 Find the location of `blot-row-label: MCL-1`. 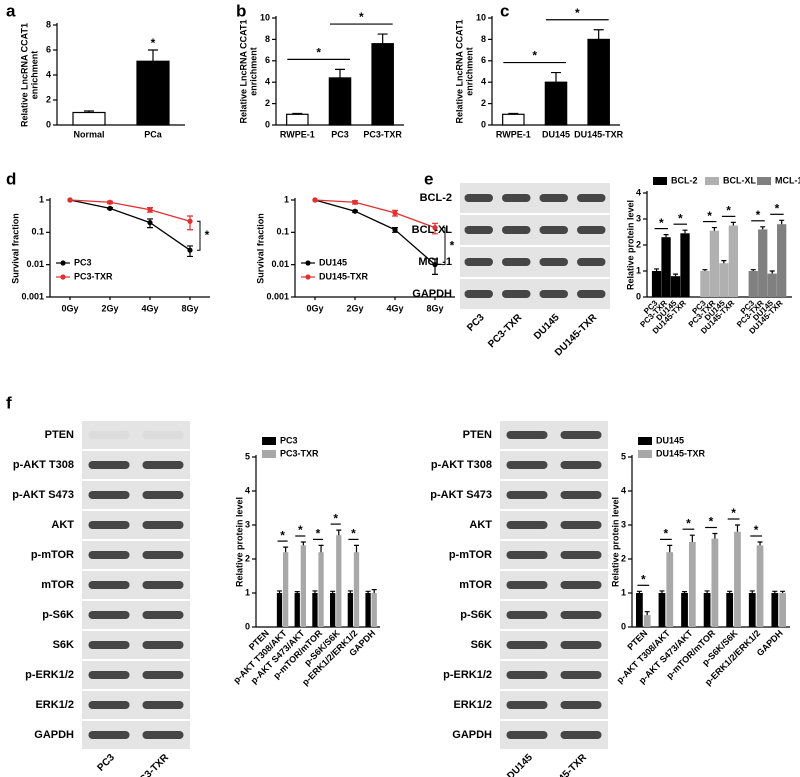

blot-row-label: MCL-1 is located at coordinates (435, 262).